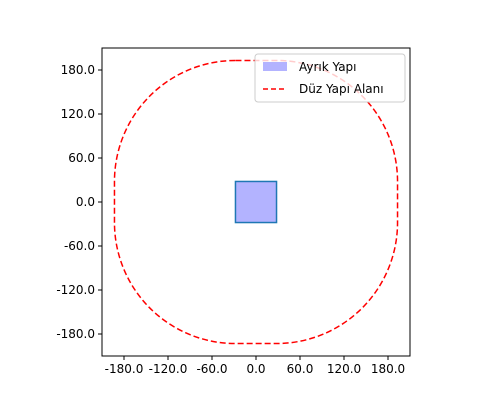 The height and width of the screenshot is (404, 500). Describe the element at coordinates (75, 290) in the screenshot. I see `y-tick-label: -120.0` at that location.